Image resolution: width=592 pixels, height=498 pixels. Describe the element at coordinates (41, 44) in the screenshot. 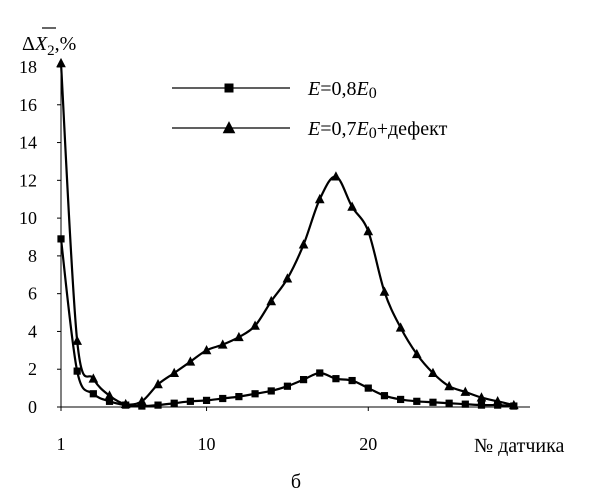

I see `y-axis-title-x: X` at that location.